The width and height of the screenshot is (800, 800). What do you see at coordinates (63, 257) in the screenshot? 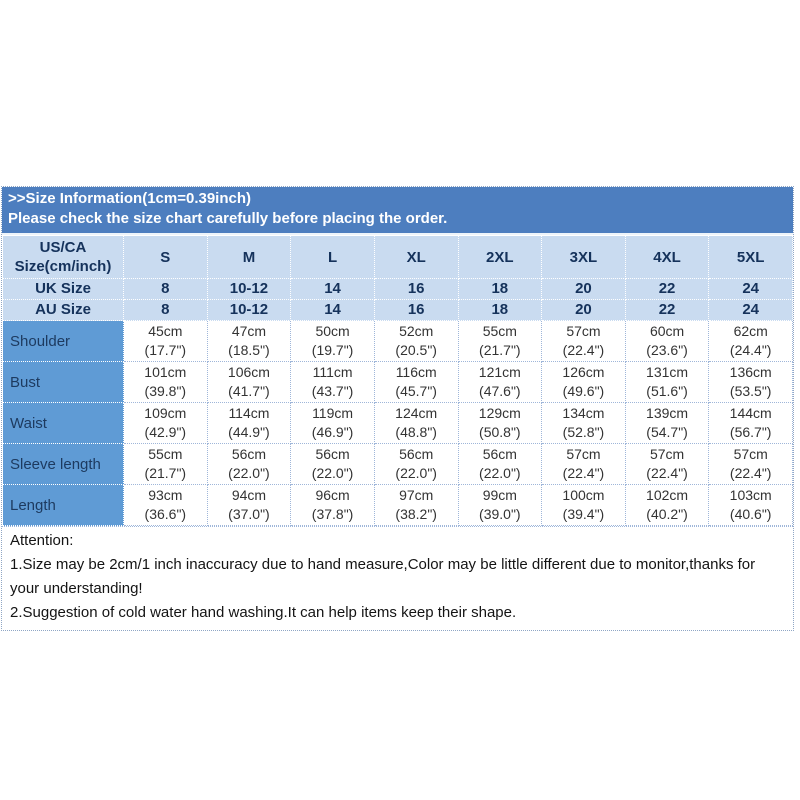
I see `corner-header: US/CA Size(cm/inch)` at bounding box center [63, 257].